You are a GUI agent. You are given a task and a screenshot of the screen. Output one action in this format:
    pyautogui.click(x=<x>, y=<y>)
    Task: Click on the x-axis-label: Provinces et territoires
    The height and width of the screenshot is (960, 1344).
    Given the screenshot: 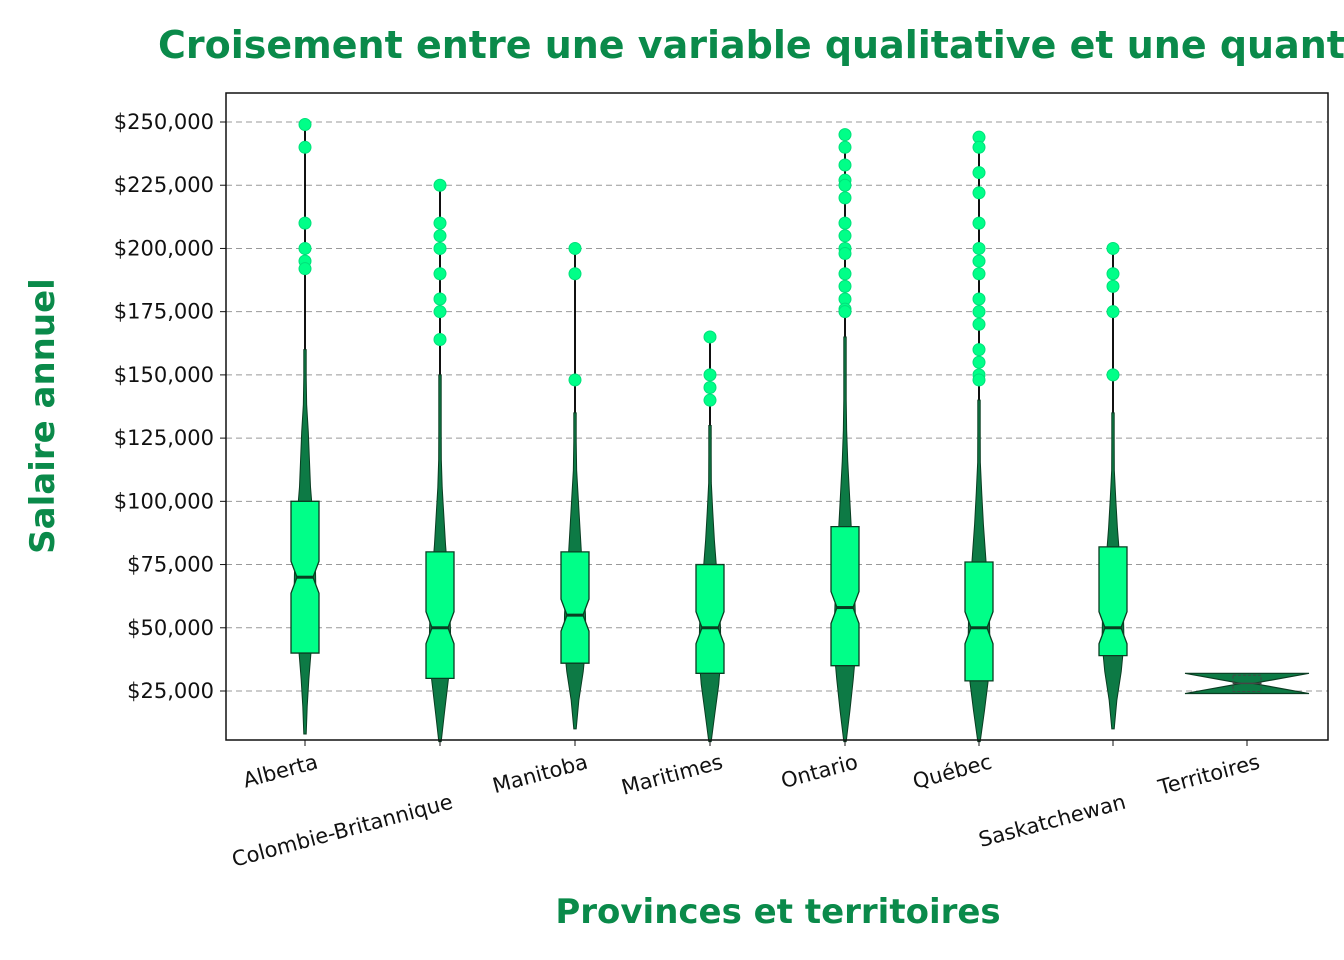 What is the action you would take?
    pyautogui.click(x=777, y=912)
    